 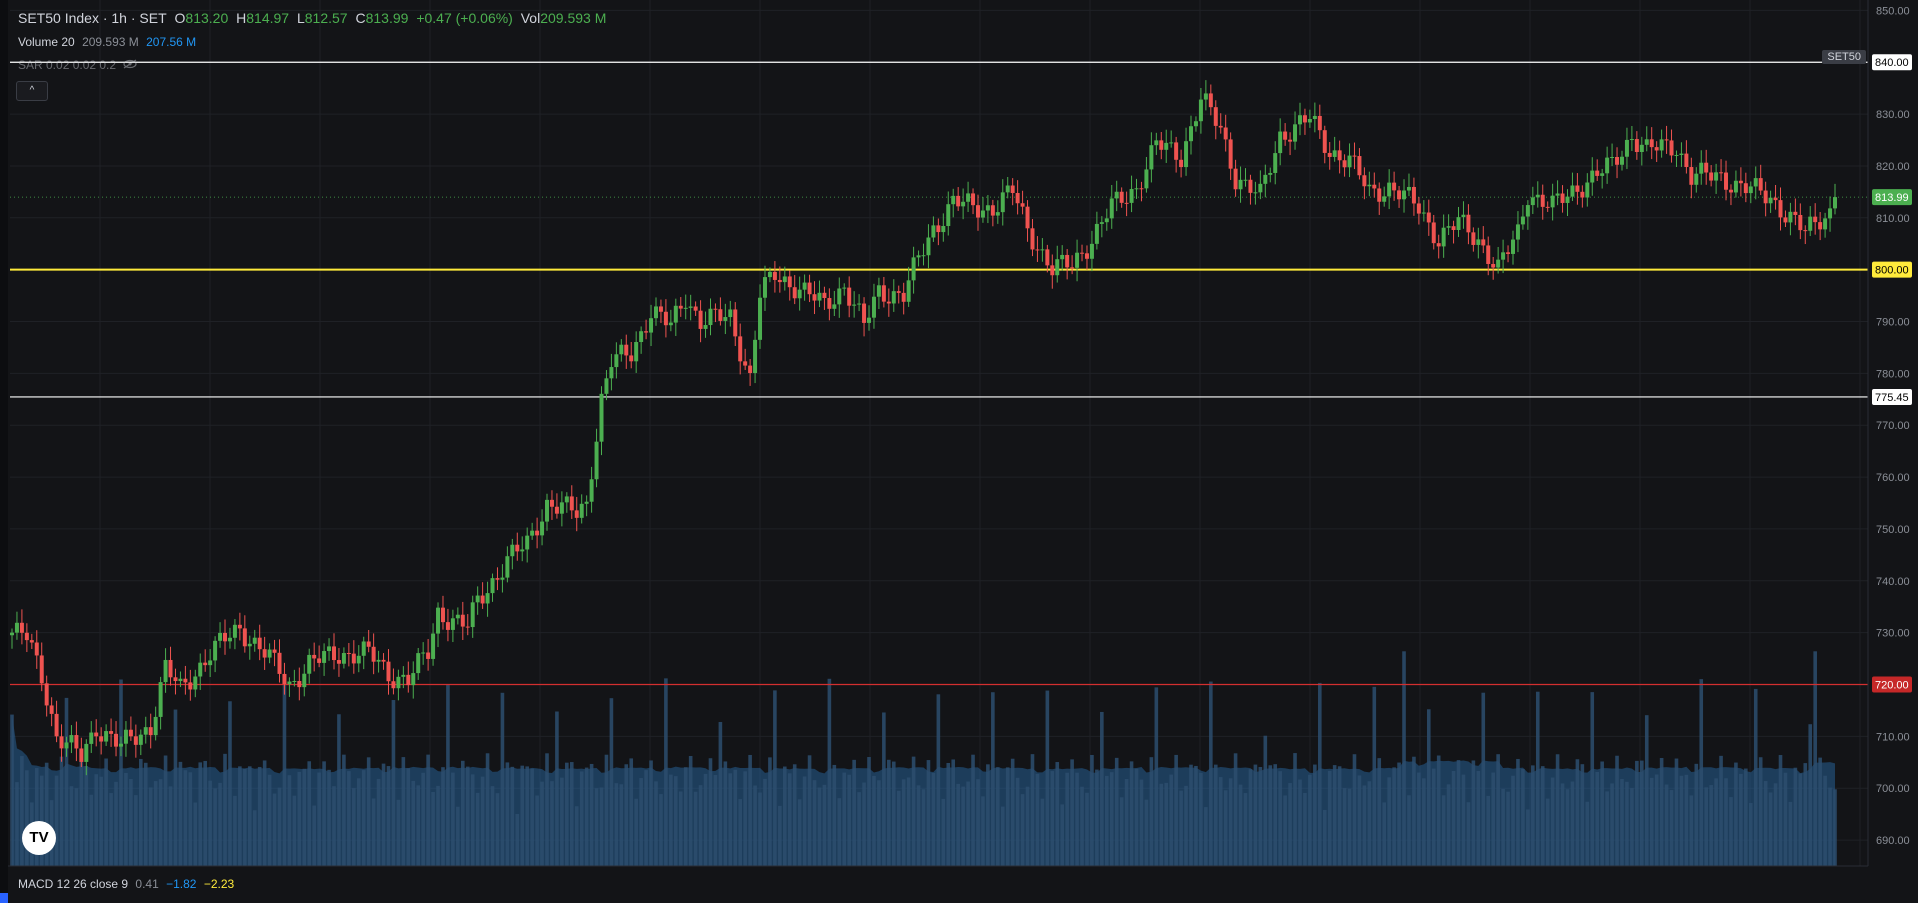 I want to click on left-edge-marker, so click(x=4, y=898).